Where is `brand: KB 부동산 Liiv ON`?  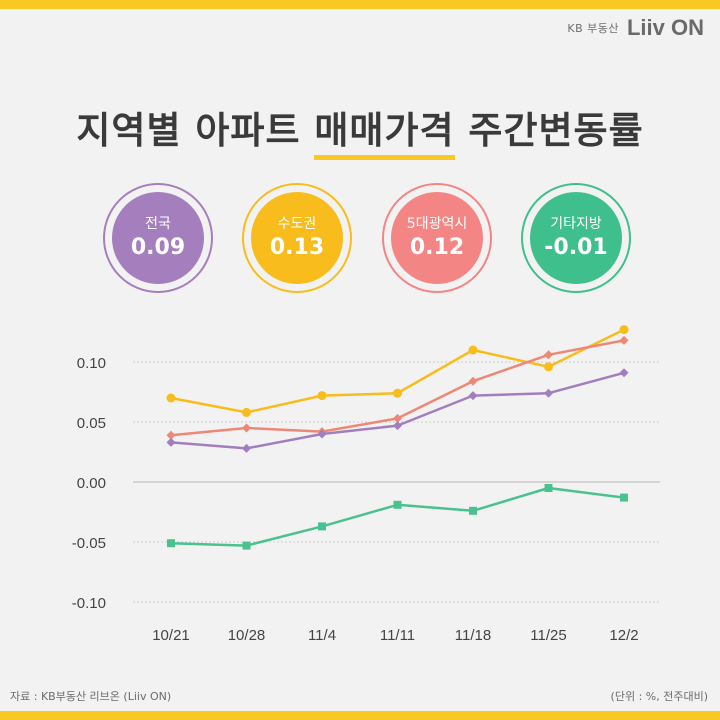
brand: KB 부동산 Liiv ON is located at coordinates (635, 28).